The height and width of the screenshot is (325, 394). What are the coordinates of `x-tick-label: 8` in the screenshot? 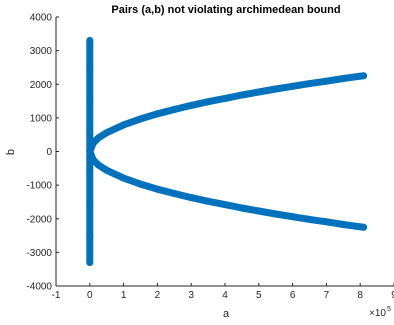 It's located at (360, 295).